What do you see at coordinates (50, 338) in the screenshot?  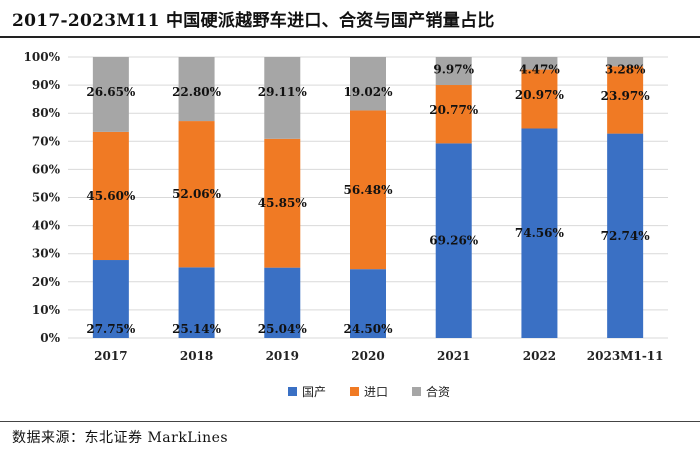 I see `y-tick-label: 0%` at bounding box center [50, 338].